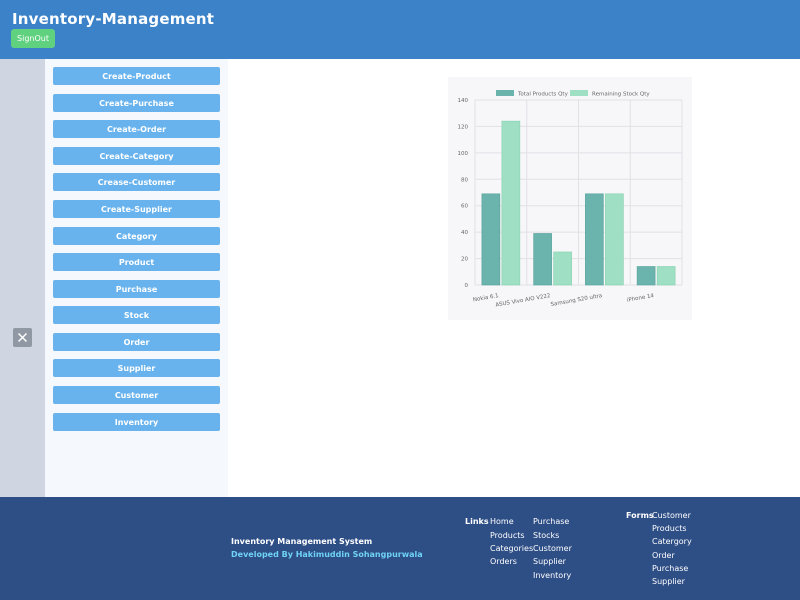  What do you see at coordinates (463, 154) in the screenshot?
I see `y-tick-label: 100` at bounding box center [463, 154].